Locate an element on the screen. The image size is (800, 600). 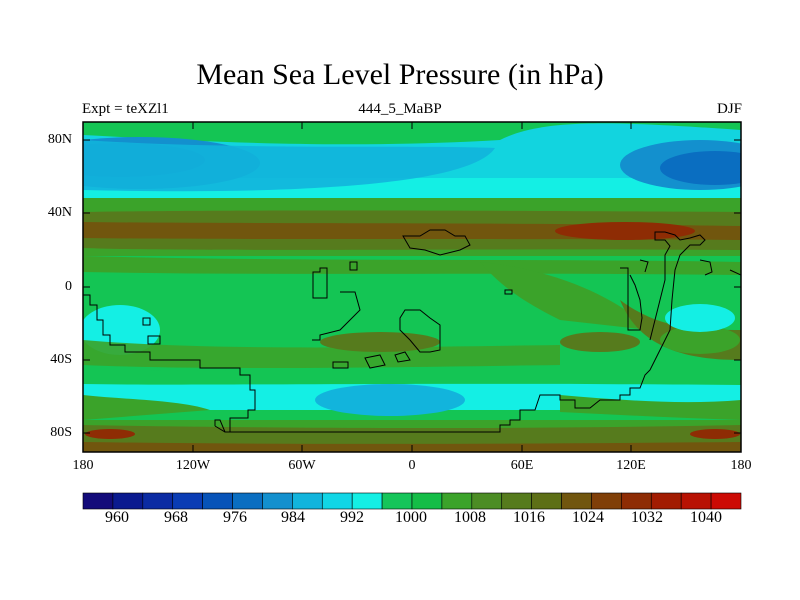
lat-label-0: 0 is located at coordinates (68, 286).